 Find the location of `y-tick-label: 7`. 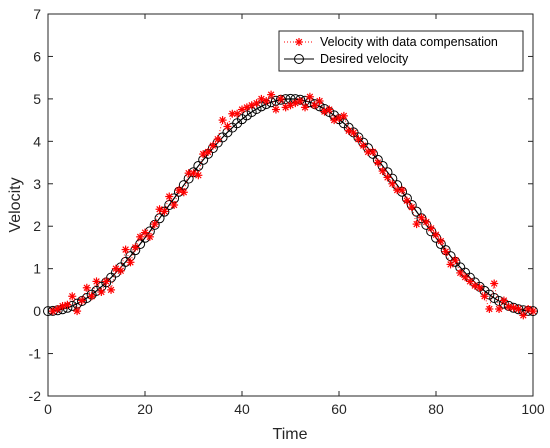

y-tick-label: 7 is located at coordinates (37, 14).